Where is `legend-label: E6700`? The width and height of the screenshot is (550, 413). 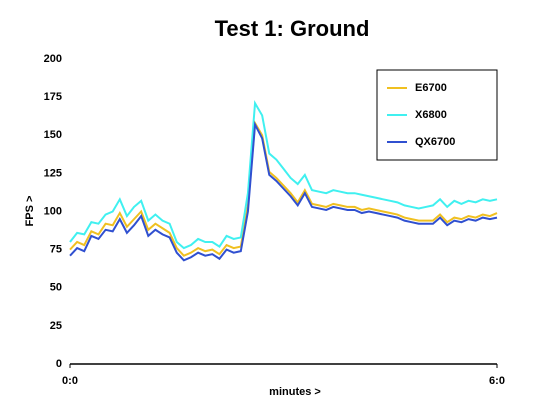
legend-label: E6700 is located at coordinates (431, 88).